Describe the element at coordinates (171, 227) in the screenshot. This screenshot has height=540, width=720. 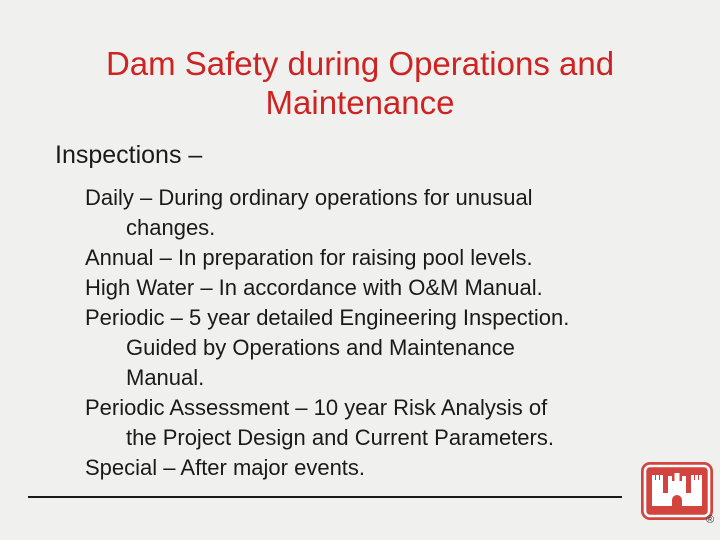
I see `body-line: changes.` at that location.